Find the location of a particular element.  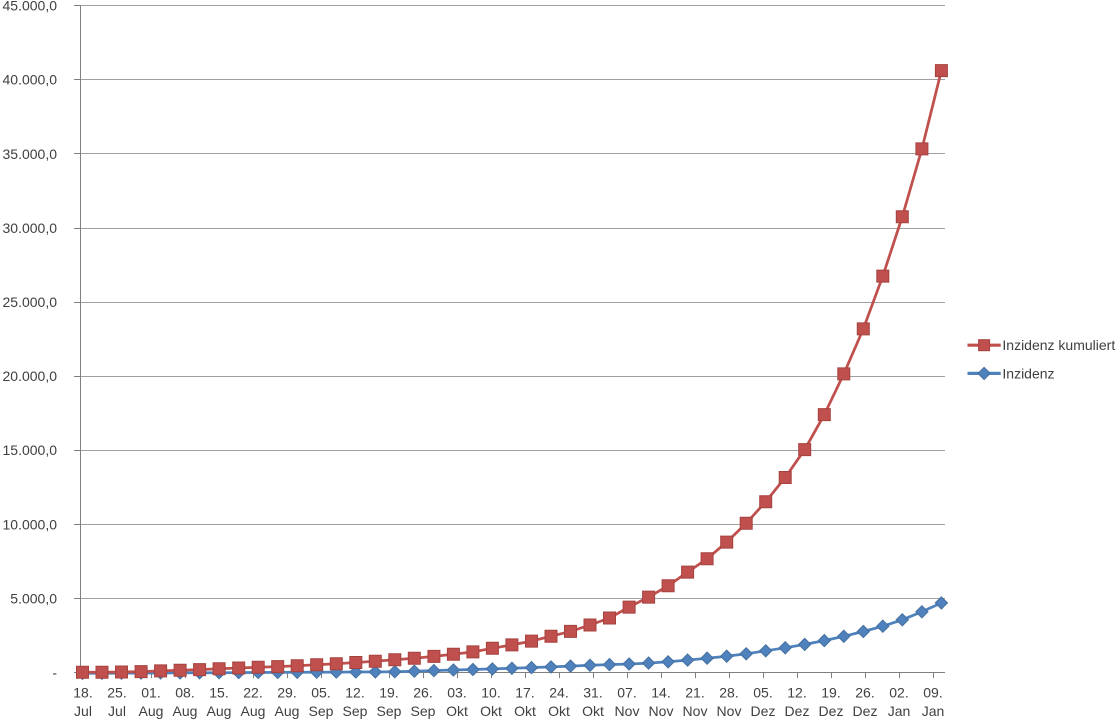

svg-text: 09. is located at coordinates (932, 693).